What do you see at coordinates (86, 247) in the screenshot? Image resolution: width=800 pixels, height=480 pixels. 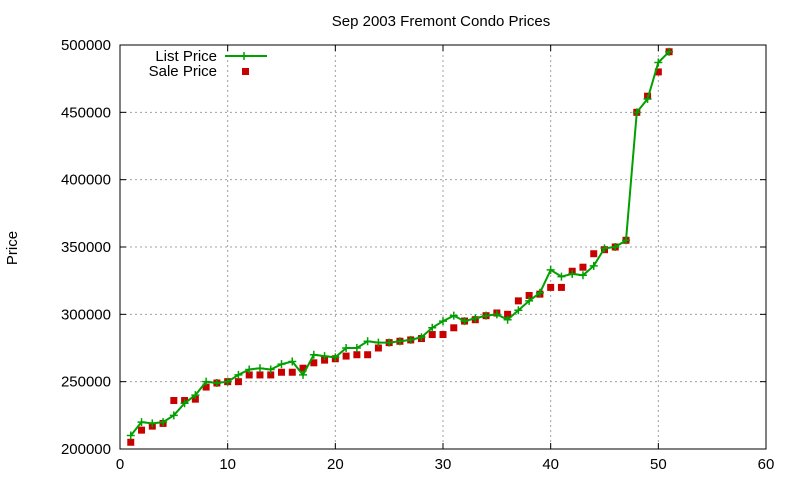 I see `y-tick-label: 350000` at bounding box center [86, 247].